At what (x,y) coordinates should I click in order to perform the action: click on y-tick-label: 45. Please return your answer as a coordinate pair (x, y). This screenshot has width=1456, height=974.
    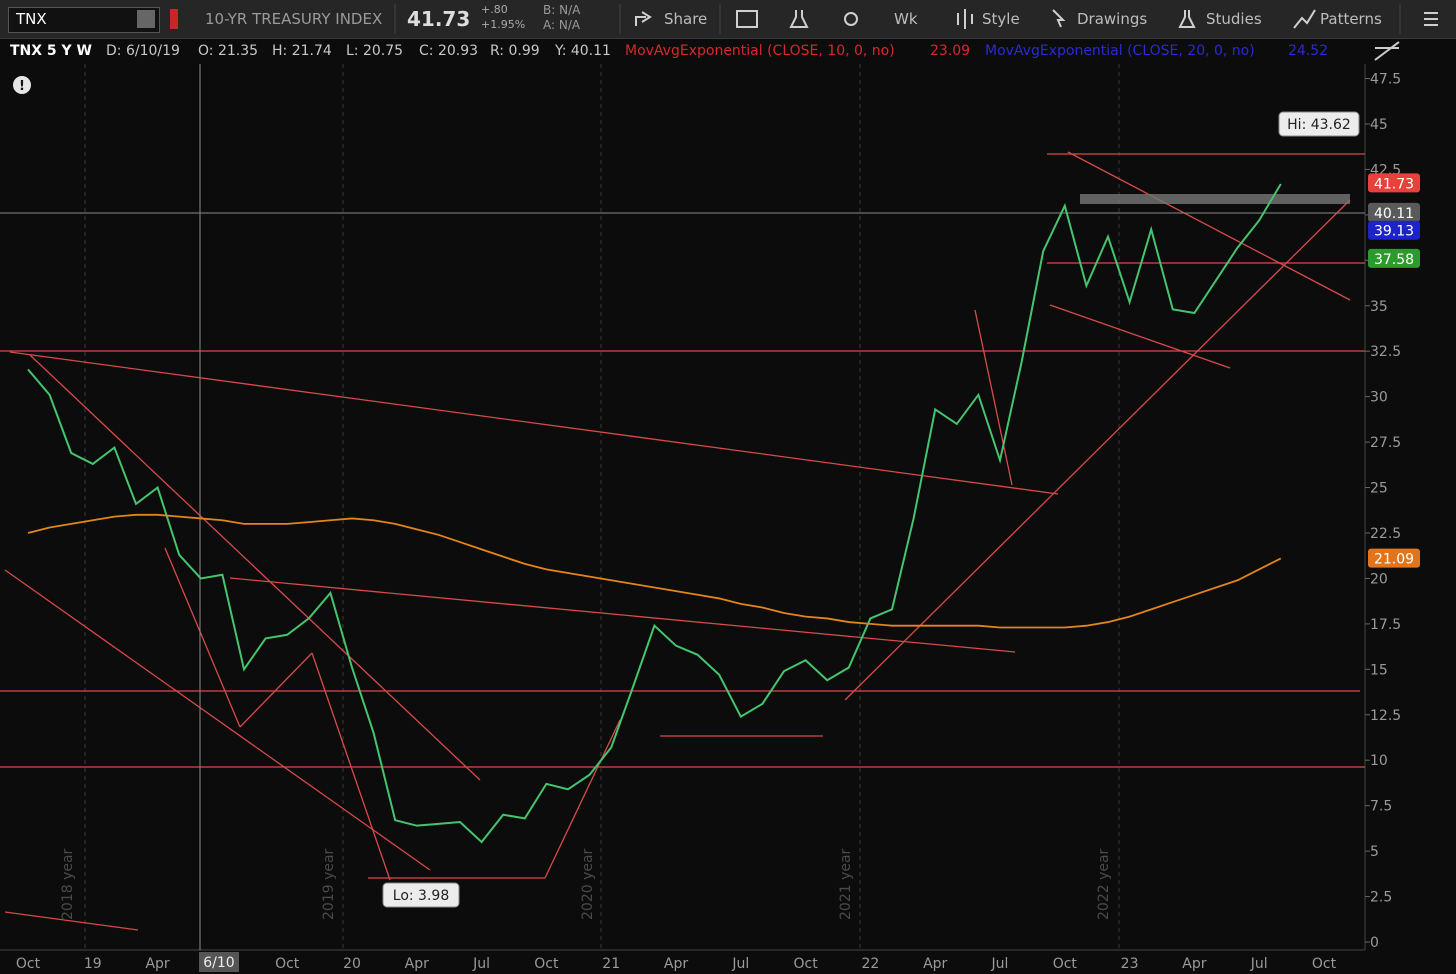
    Looking at the image, I should click on (1379, 125).